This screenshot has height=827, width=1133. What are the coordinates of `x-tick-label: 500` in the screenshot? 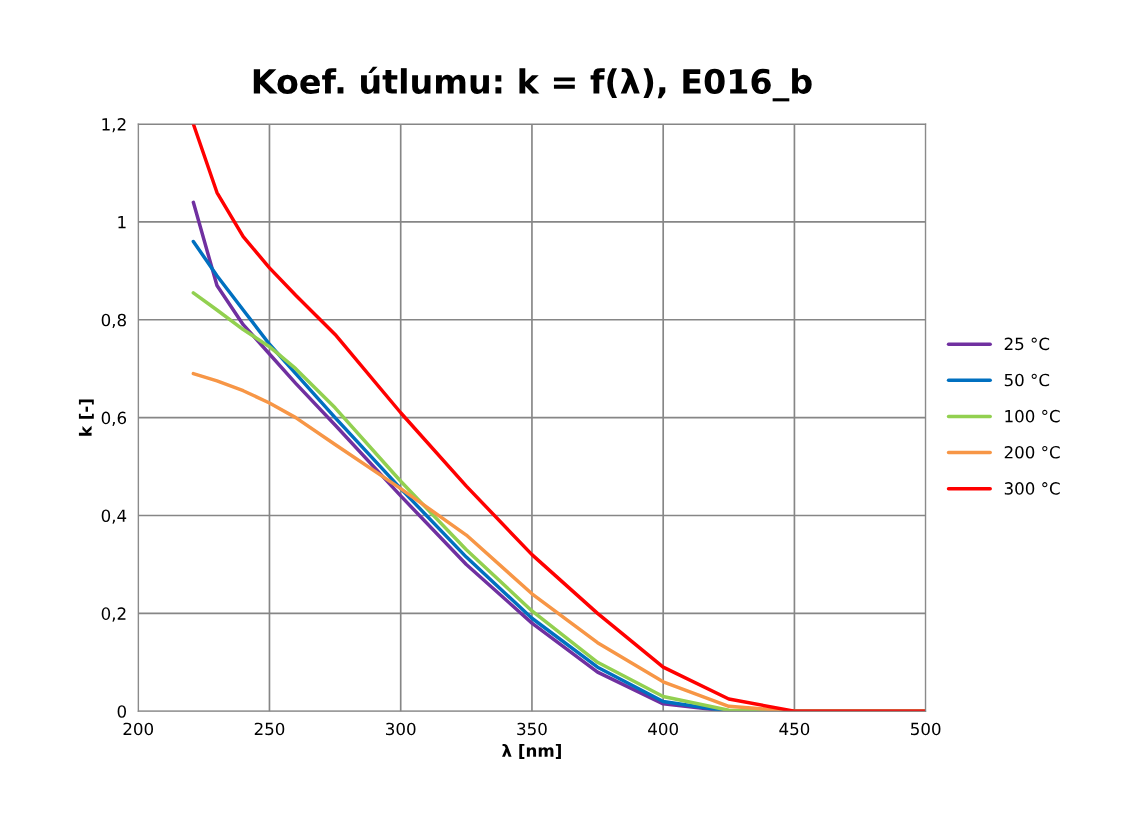 It's located at (926, 729).